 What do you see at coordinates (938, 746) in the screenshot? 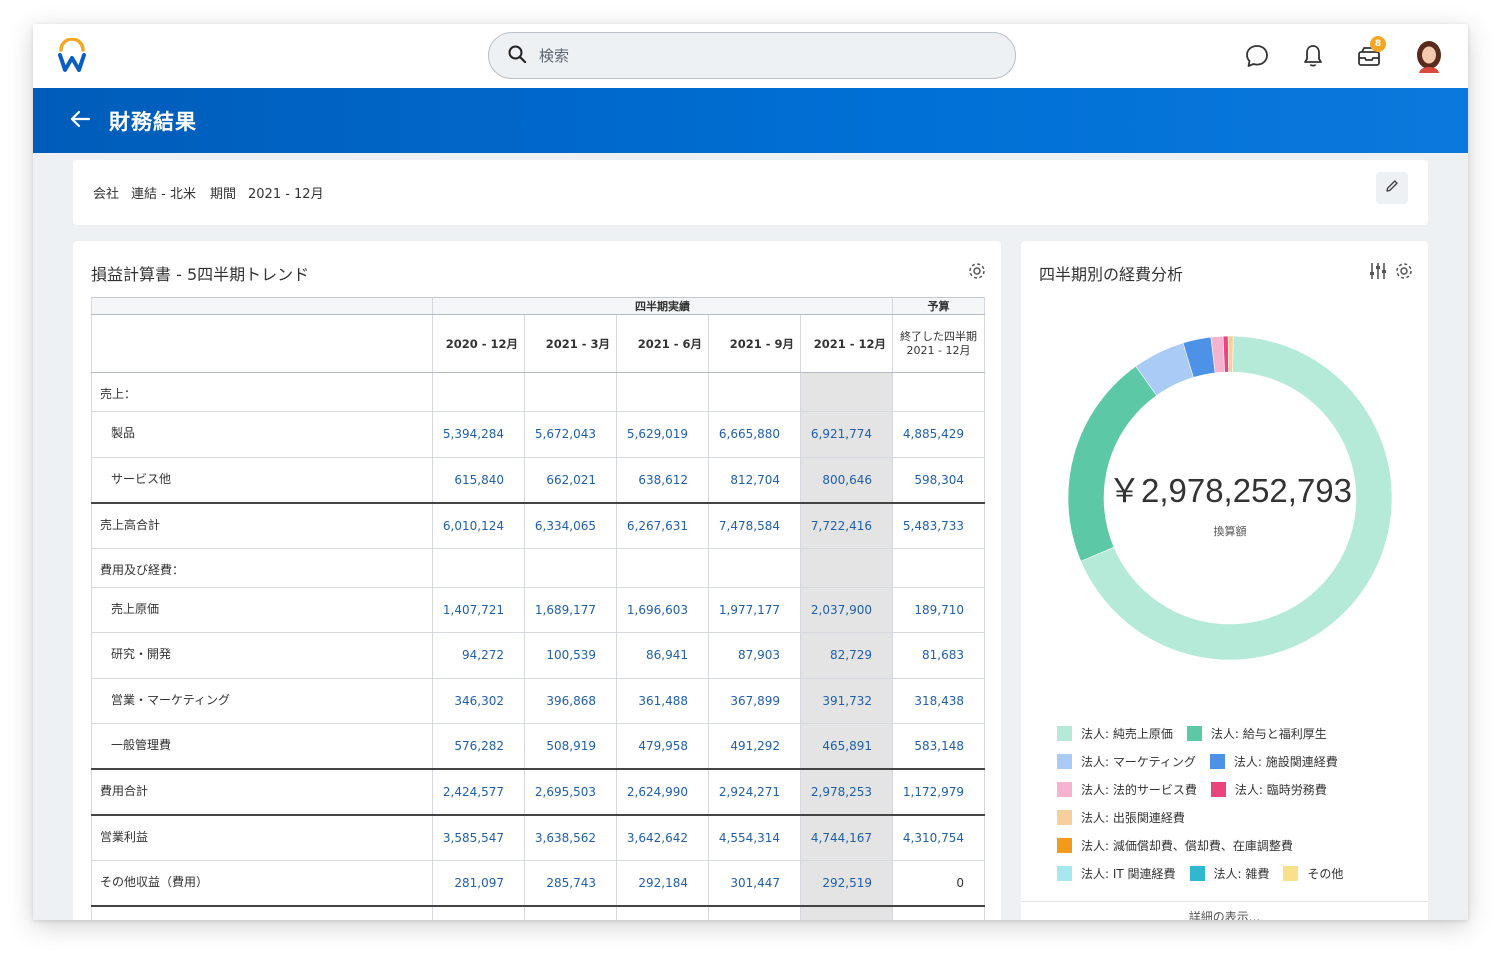
I see `table-cell: 583,148` at bounding box center [938, 746].